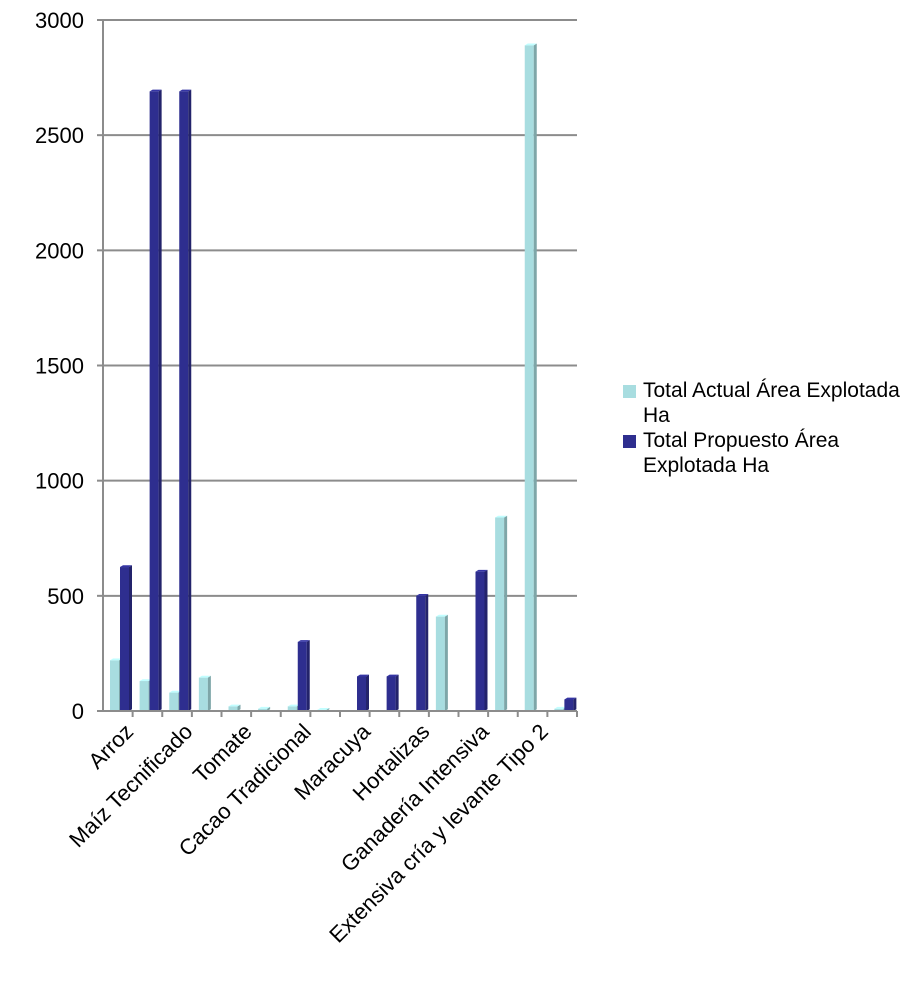 This screenshot has height=1008, width=903. I want to click on x-category-label: Arroz, so click(110, 746).